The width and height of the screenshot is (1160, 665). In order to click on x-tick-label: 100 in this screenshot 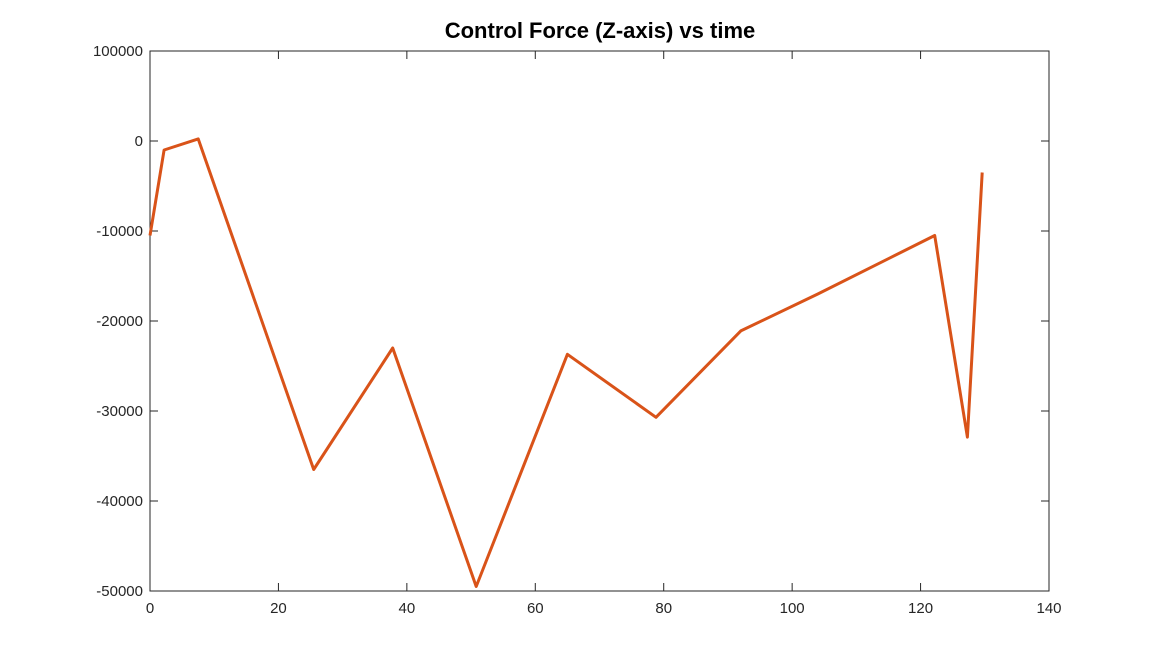, I will do `click(792, 608)`.